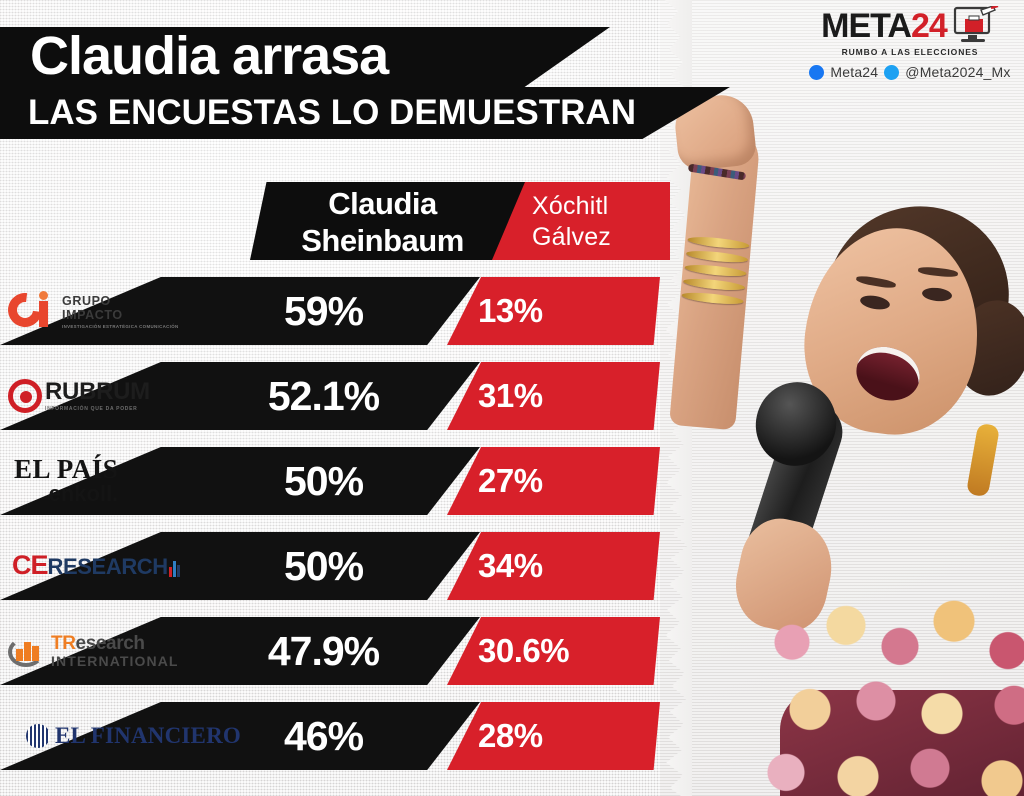  I want to click on pollster-name-prefix: TR, so click(63, 643).